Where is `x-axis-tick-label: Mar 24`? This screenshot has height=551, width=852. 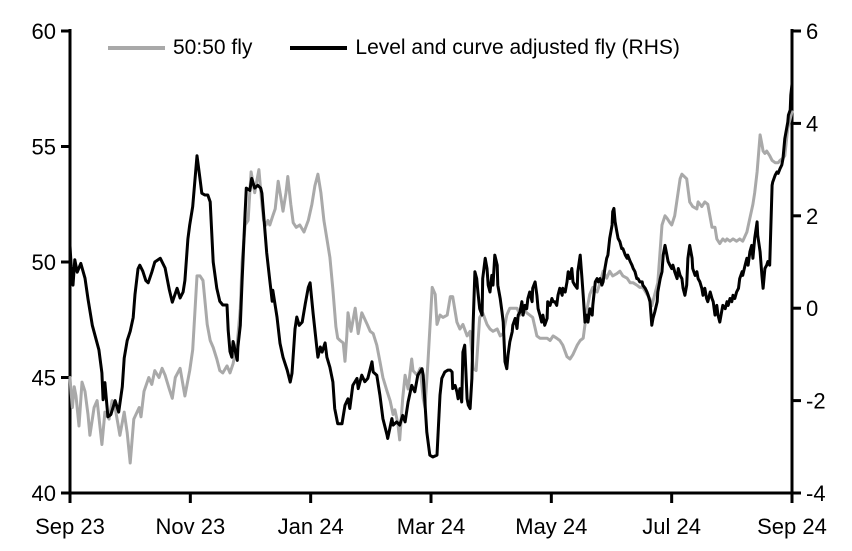
x-axis-tick-label: Mar 24 is located at coordinates (431, 526).